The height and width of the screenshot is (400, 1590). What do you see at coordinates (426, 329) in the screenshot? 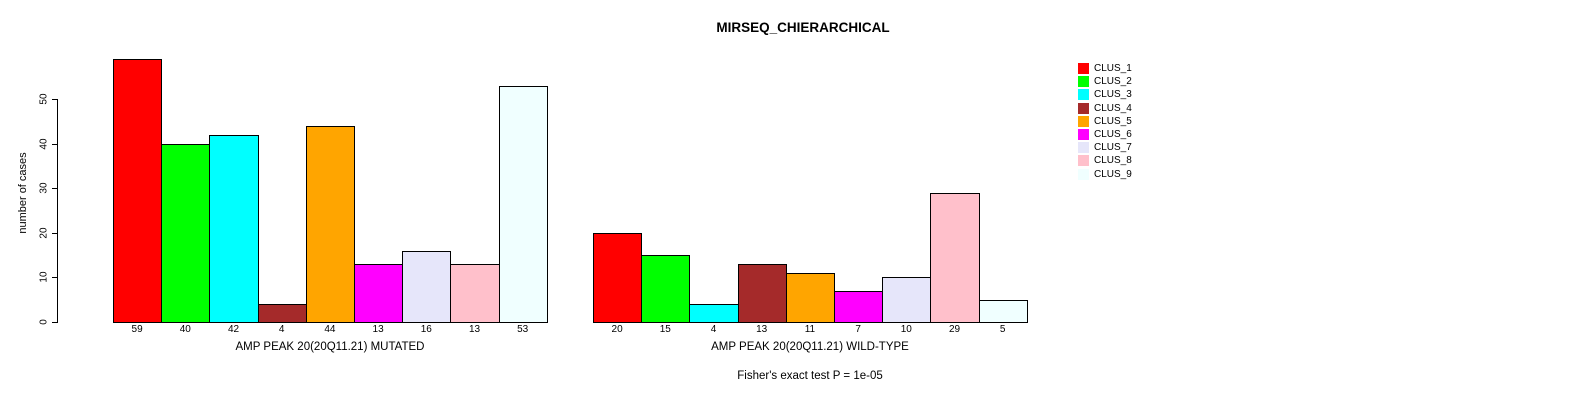
I see `bar-value-mutated-CLUS_7: 16` at bounding box center [426, 329].